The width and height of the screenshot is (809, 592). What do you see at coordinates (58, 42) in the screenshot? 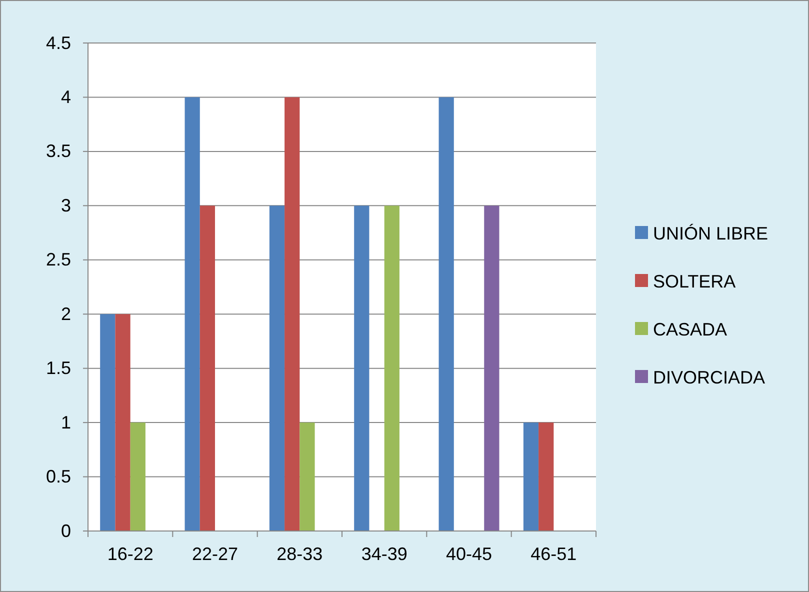
I see `y-tick-label: 4.5` at bounding box center [58, 42].